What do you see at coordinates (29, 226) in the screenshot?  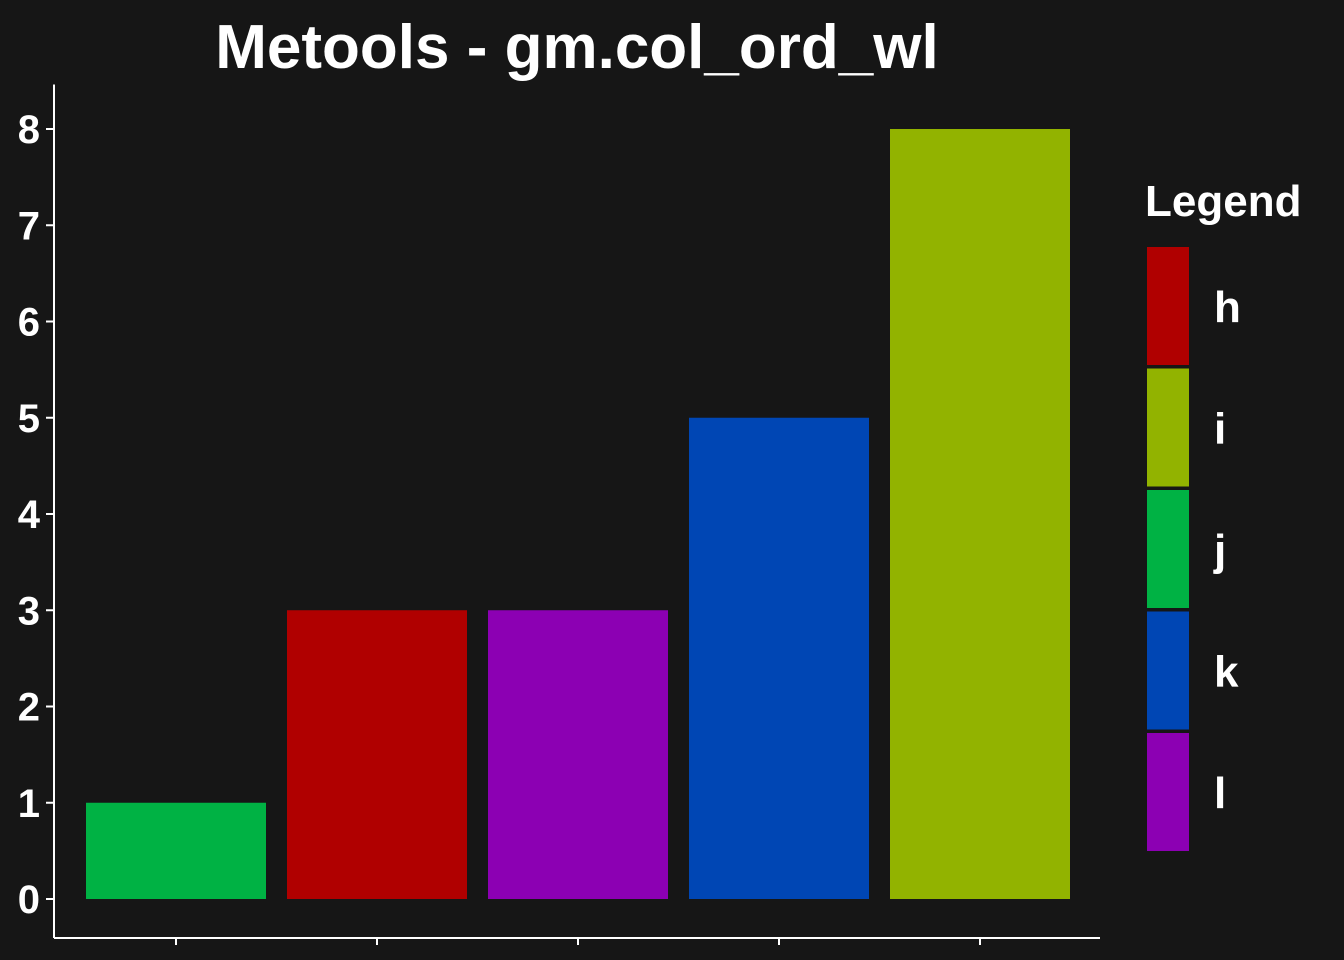 I see `y-tick-label: 7` at bounding box center [29, 226].